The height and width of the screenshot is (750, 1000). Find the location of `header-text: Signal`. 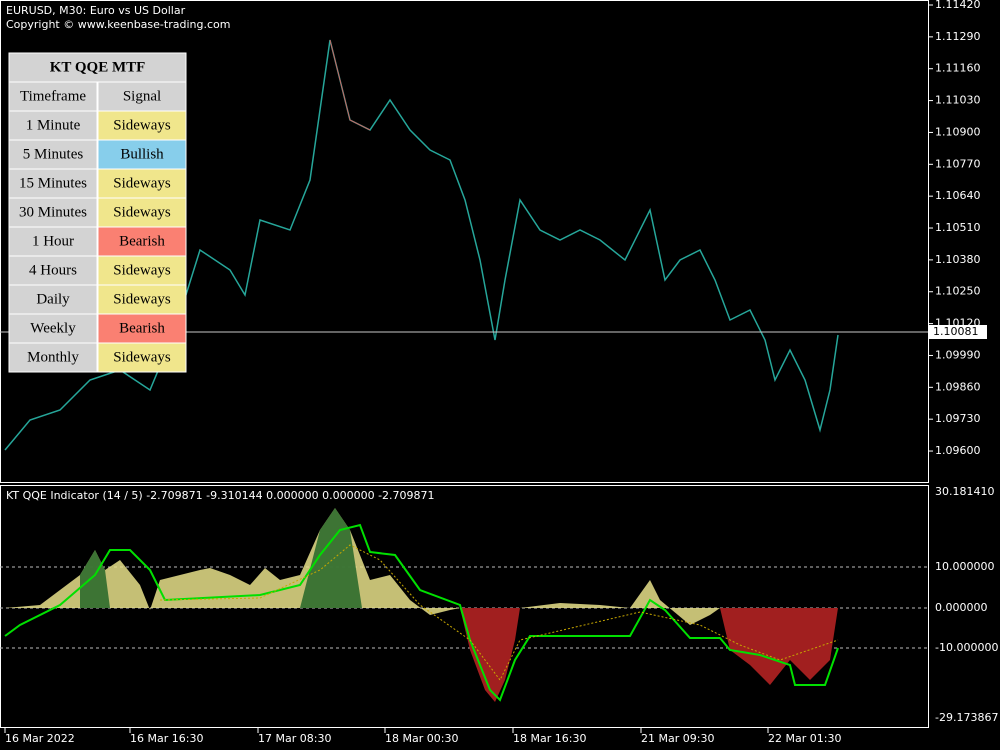

header-text: Signal is located at coordinates (142, 96).